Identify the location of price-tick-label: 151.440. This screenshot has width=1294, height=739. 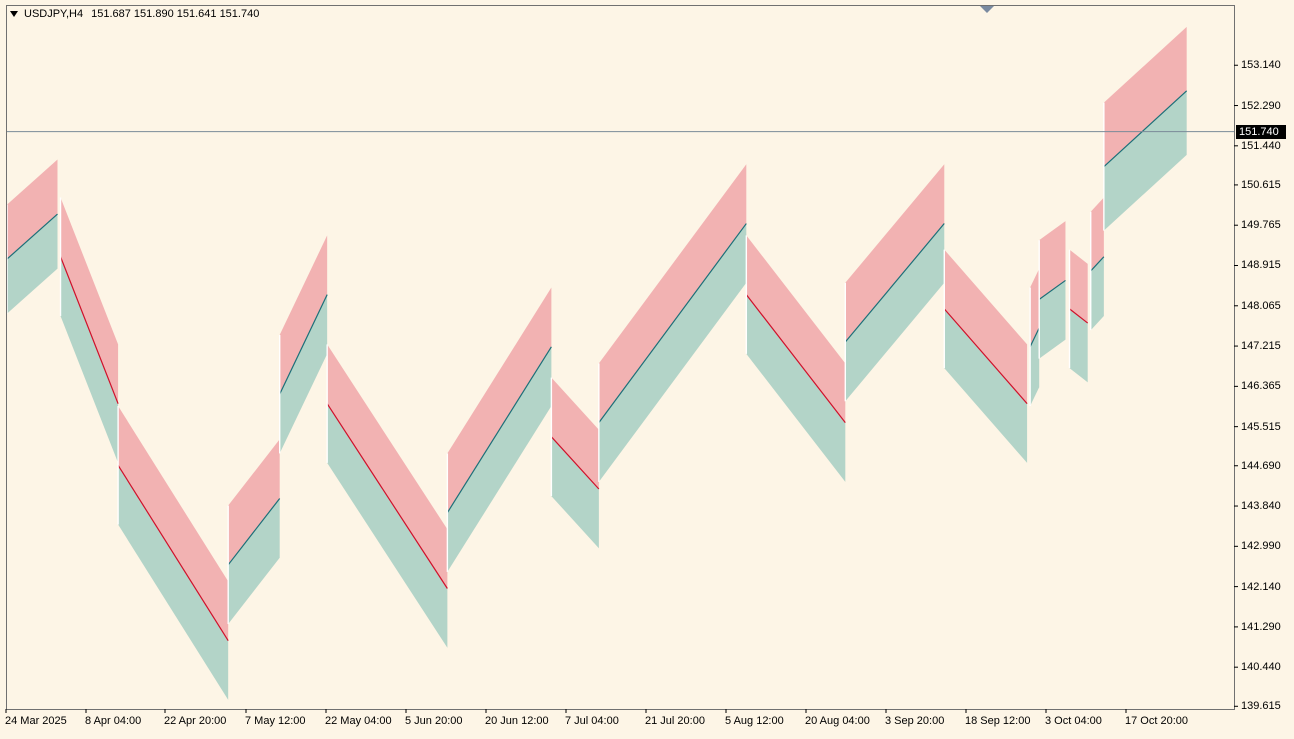
(1261, 145).